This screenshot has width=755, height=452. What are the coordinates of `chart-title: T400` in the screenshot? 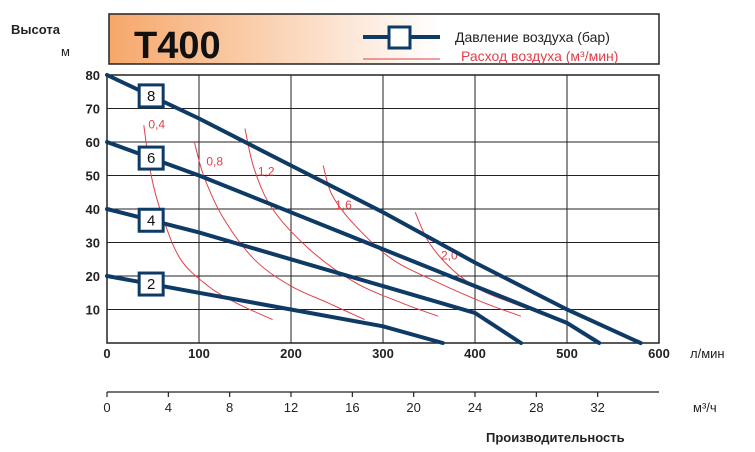 It's located at (177, 46).